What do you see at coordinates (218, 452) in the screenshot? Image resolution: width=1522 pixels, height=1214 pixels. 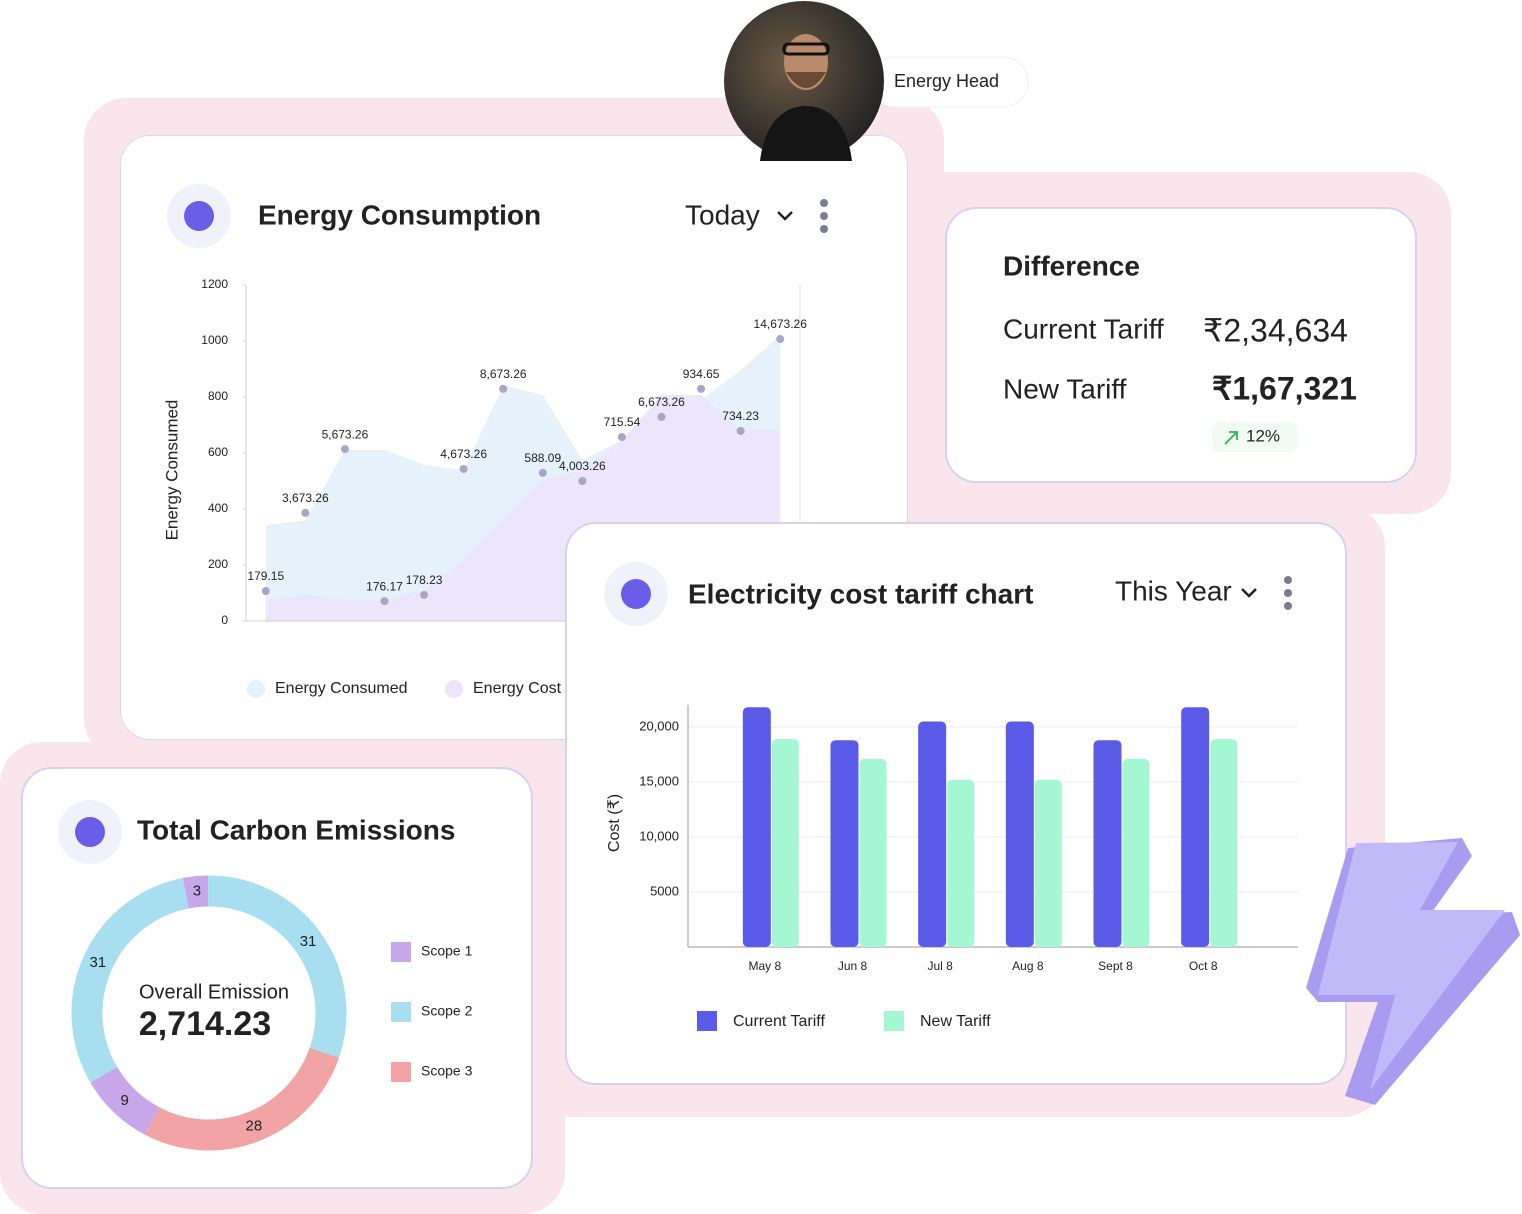 I see `y-tick-label: 600` at bounding box center [218, 452].